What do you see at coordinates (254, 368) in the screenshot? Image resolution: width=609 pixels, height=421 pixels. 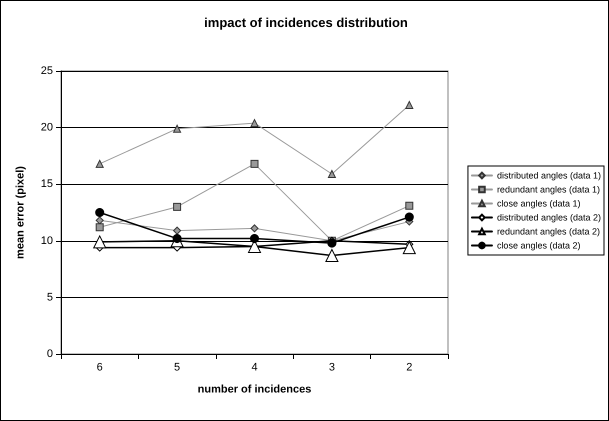 I see `x-tick-label: 4` at bounding box center [254, 368].